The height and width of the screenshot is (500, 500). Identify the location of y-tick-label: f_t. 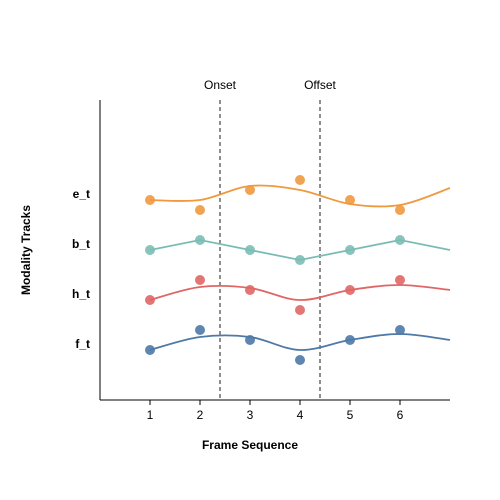
(82, 344).